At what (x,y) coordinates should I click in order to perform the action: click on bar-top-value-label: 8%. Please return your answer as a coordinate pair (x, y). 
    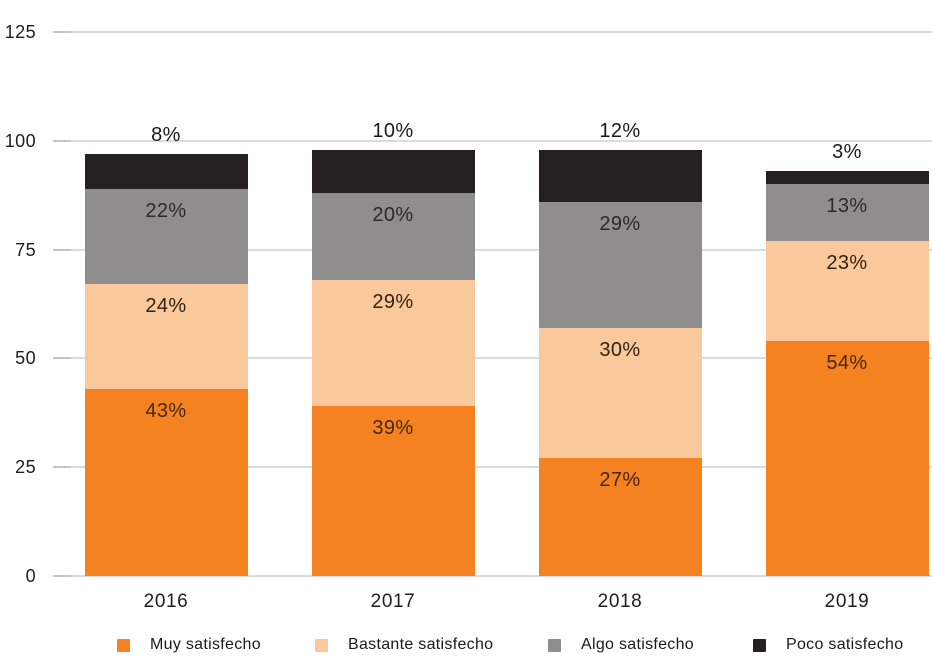
    Looking at the image, I should click on (166, 134).